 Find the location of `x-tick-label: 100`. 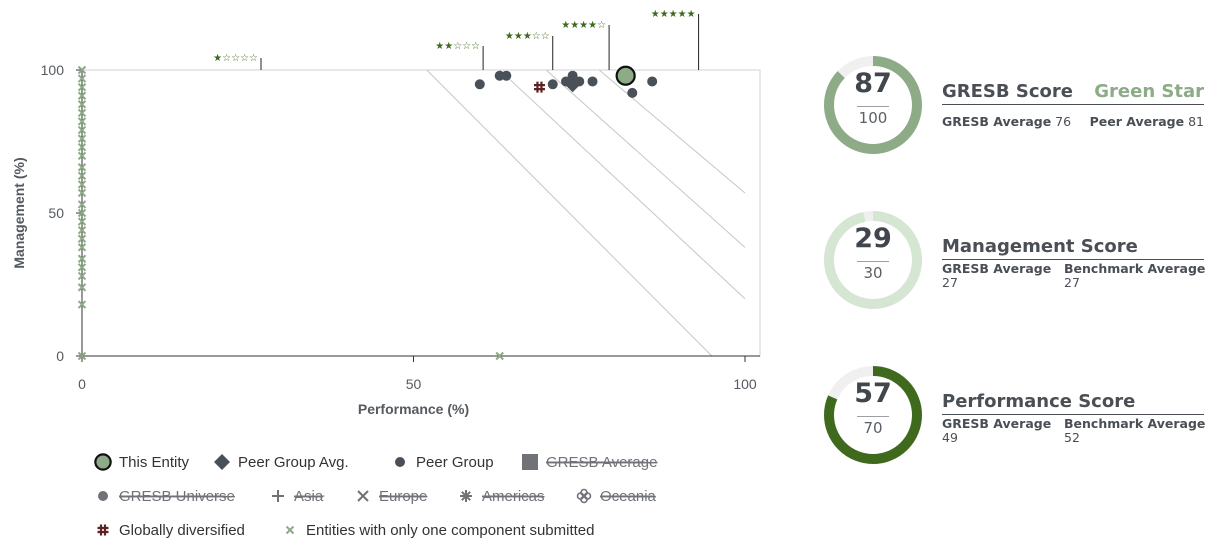

x-tick-label: 100 is located at coordinates (745, 384).